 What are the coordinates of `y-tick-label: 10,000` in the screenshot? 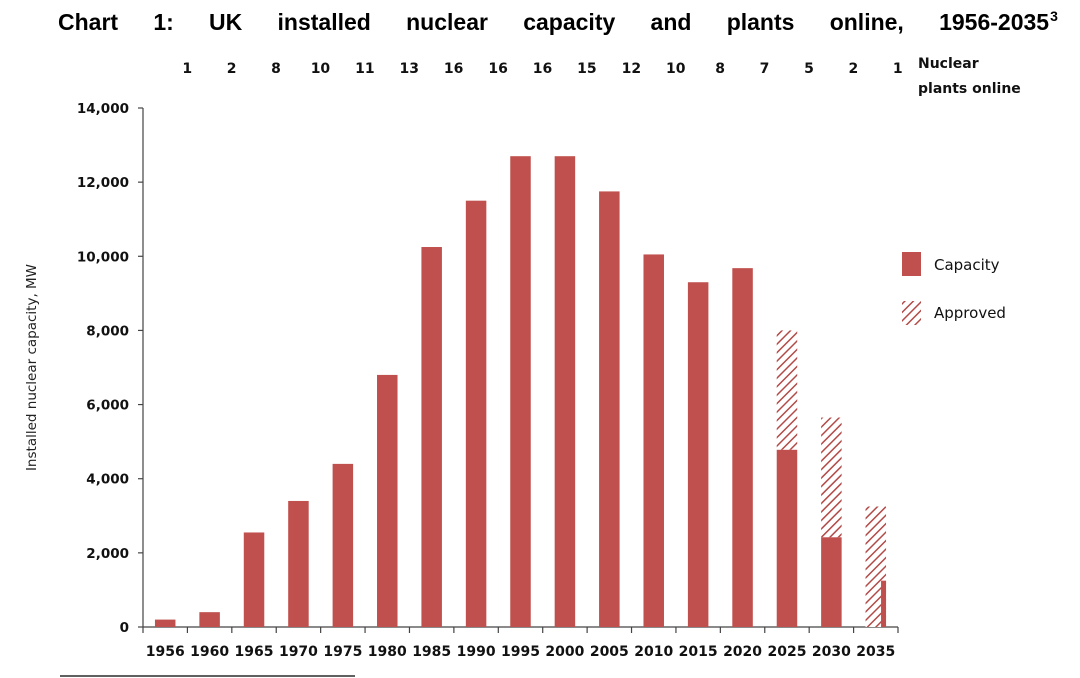 It's located at (103, 257).